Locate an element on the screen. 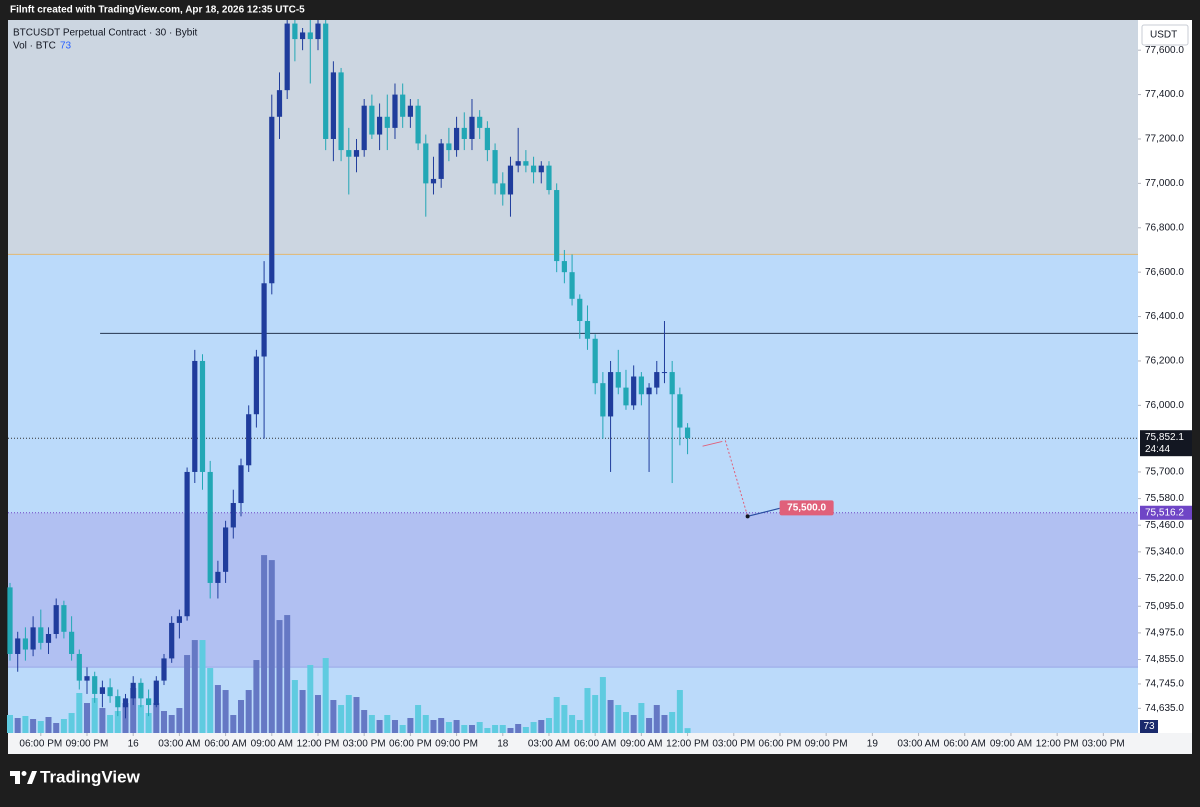 This screenshot has width=1200, height=807. x-tick-label: 06:00 PM is located at coordinates (410, 744).